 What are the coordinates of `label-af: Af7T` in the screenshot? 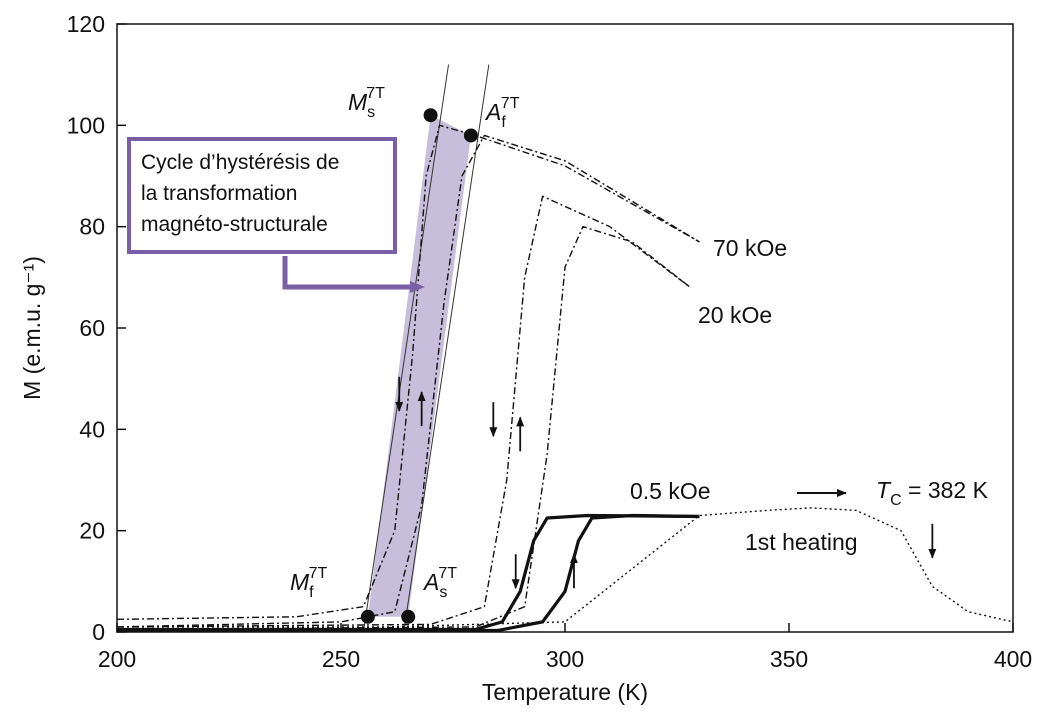 It's located at (502, 113).